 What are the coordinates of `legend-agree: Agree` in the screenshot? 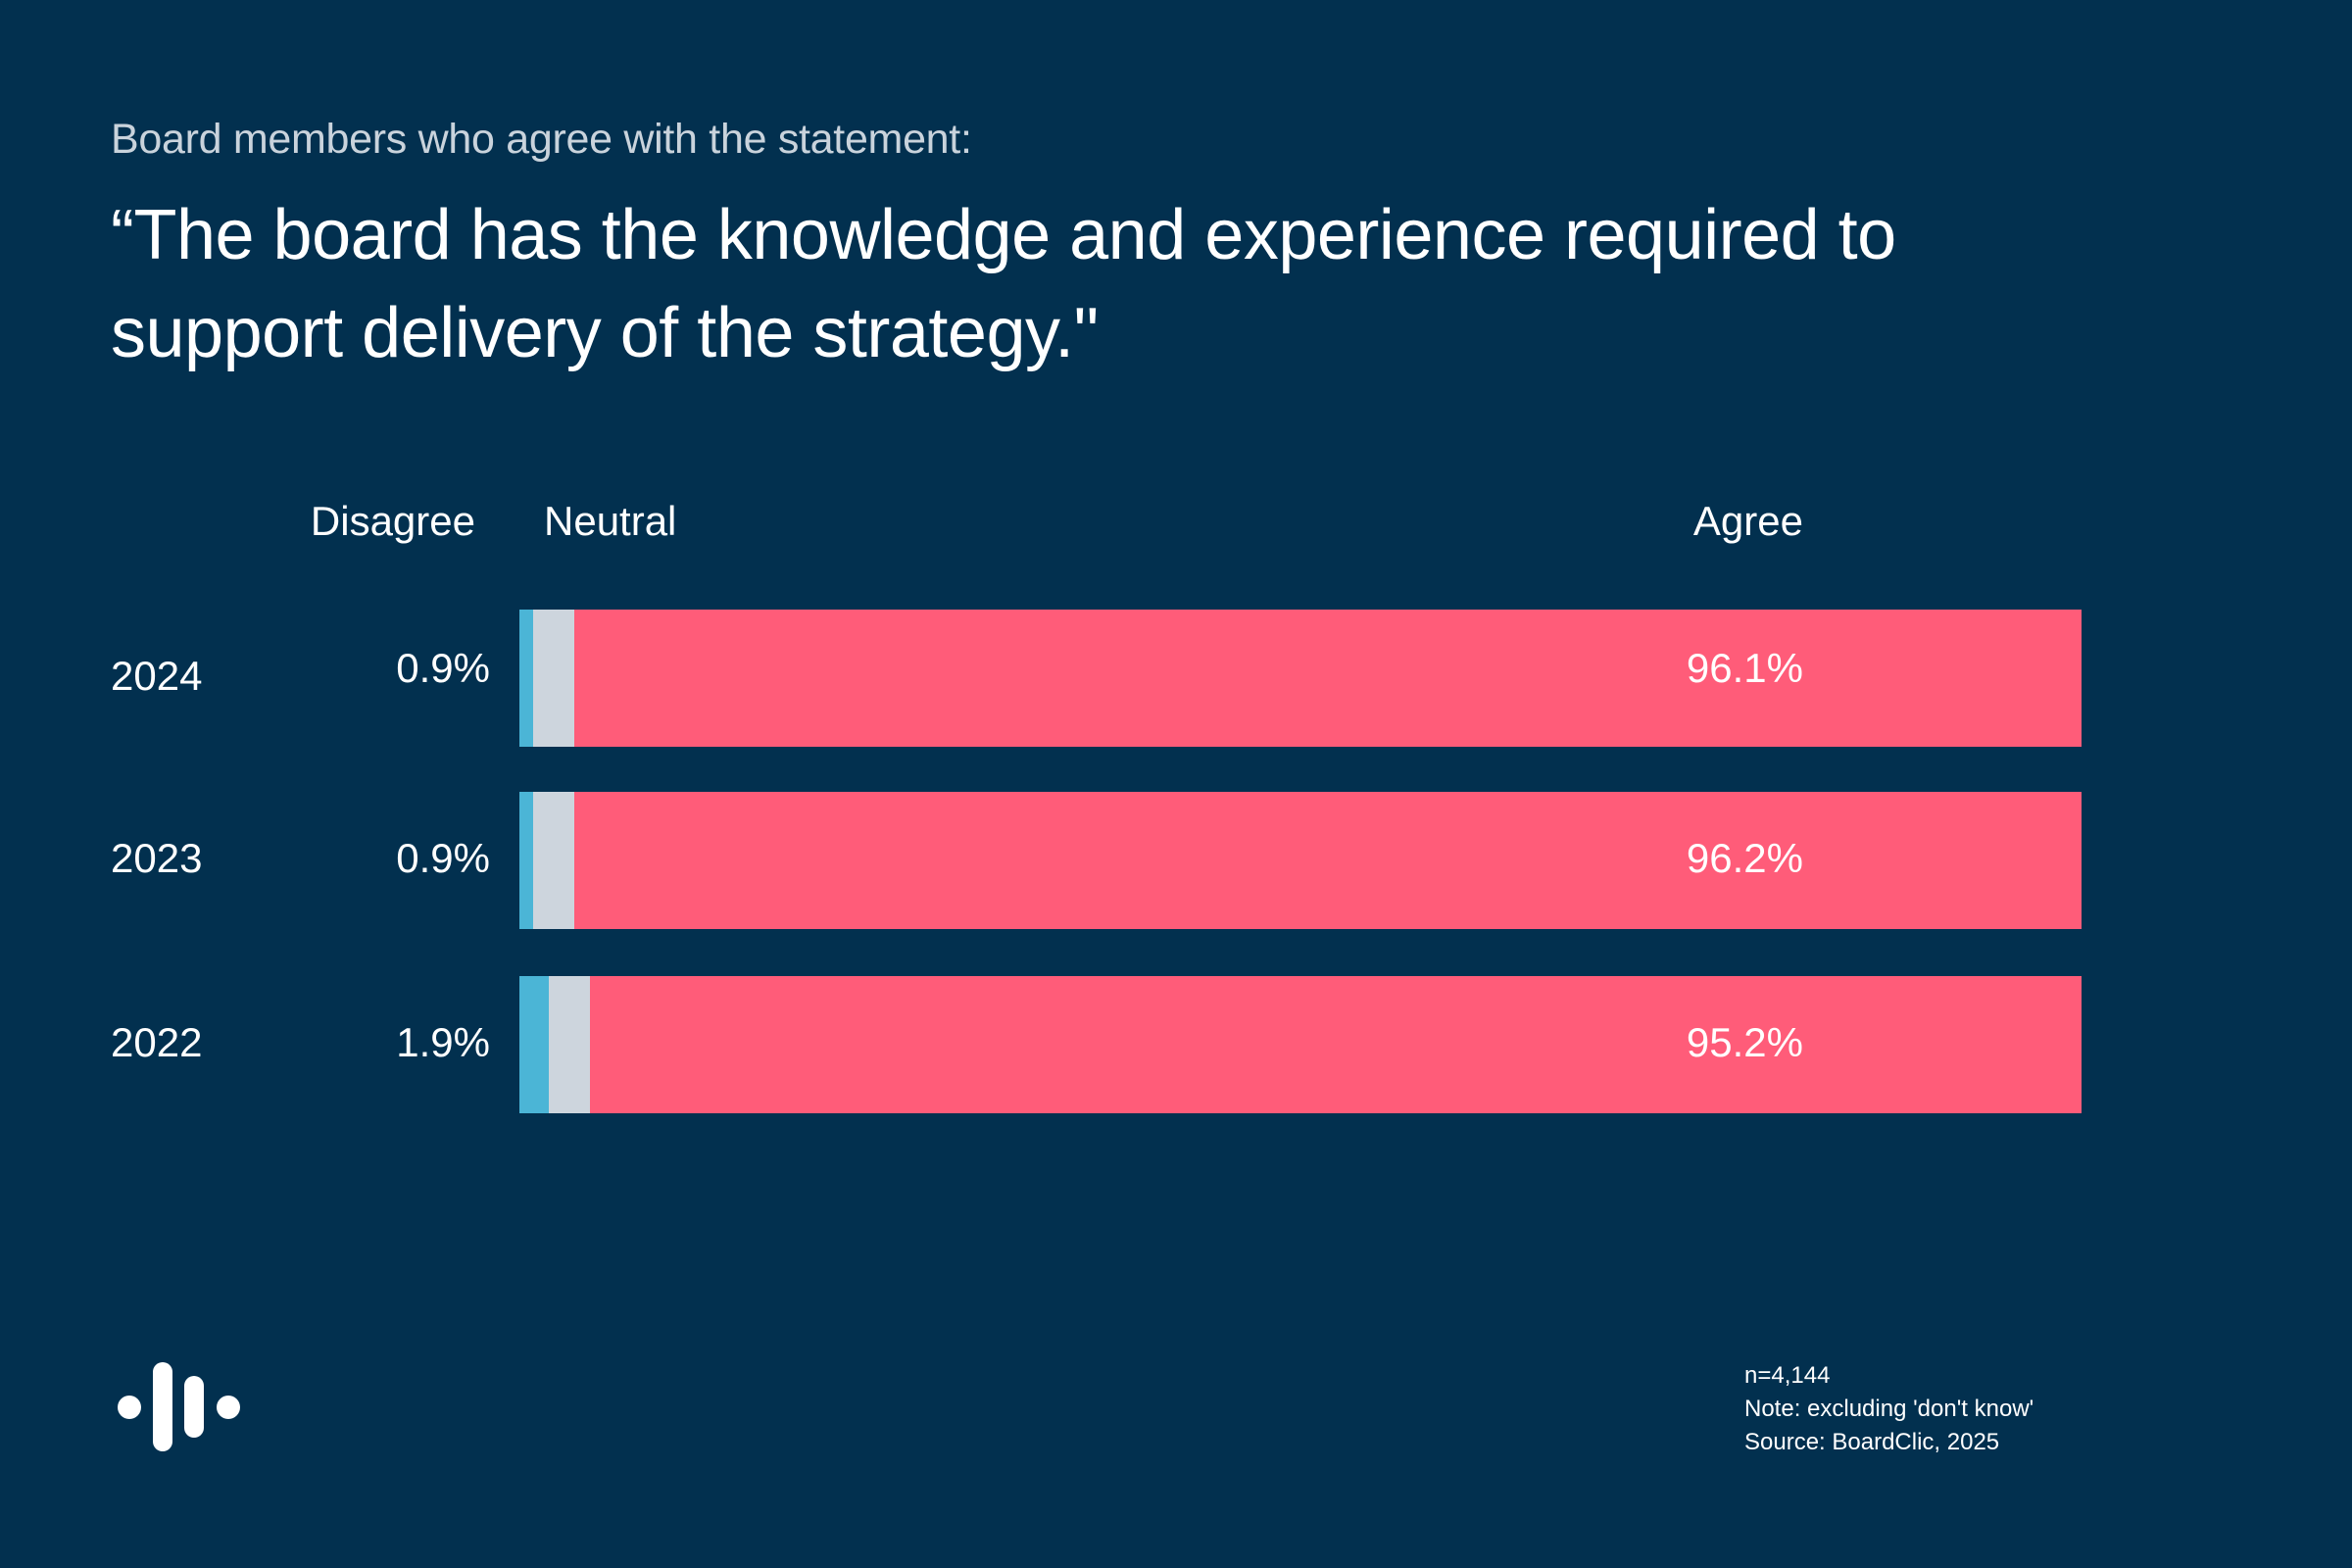 It's located at (1747, 521).